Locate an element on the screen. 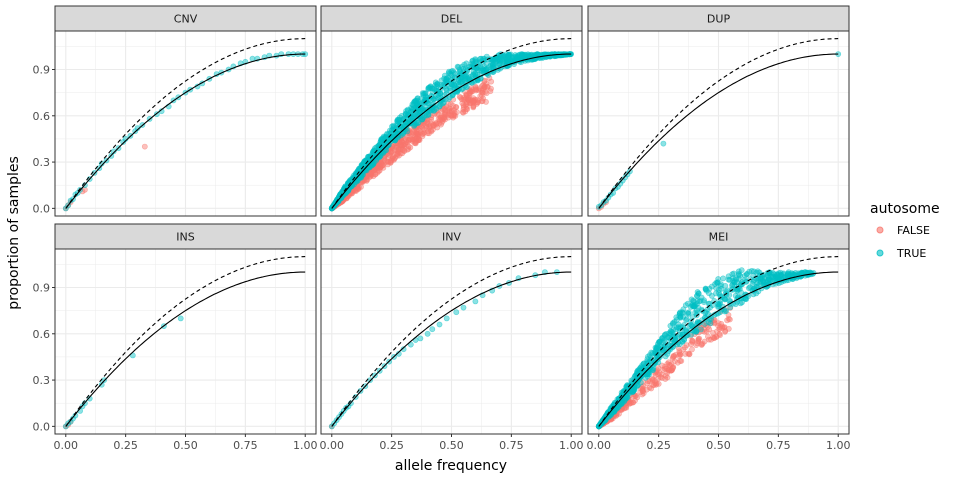 The height and width of the screenshot is (480, 960). legend-key-false is located at coordinates (880, 230).